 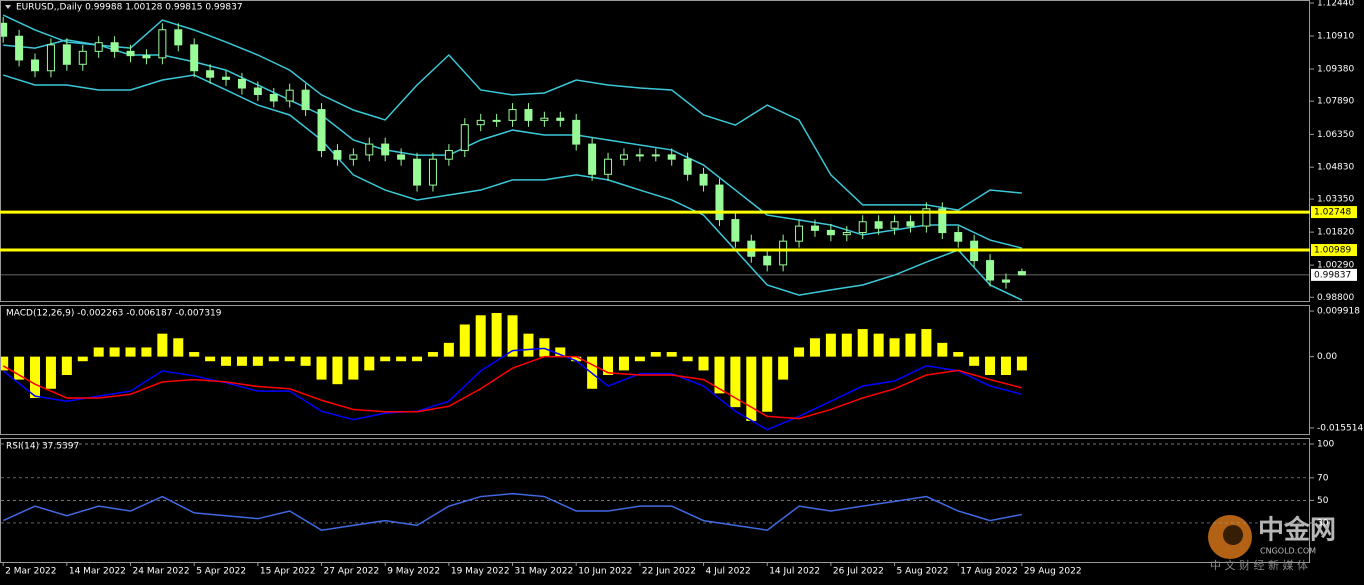 What do you see at coordinates (8, 7) in the screenshot?
I see `menu-triangle` at bounding box center [8, 7].